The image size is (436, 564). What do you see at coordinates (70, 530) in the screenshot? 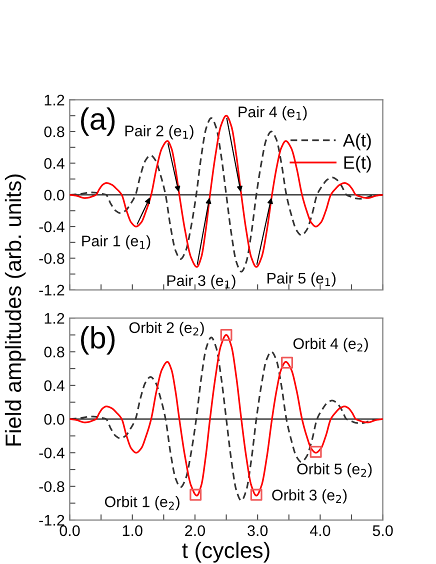
I see `x-tick-label: 0.0` at bounding box center [70, 530].